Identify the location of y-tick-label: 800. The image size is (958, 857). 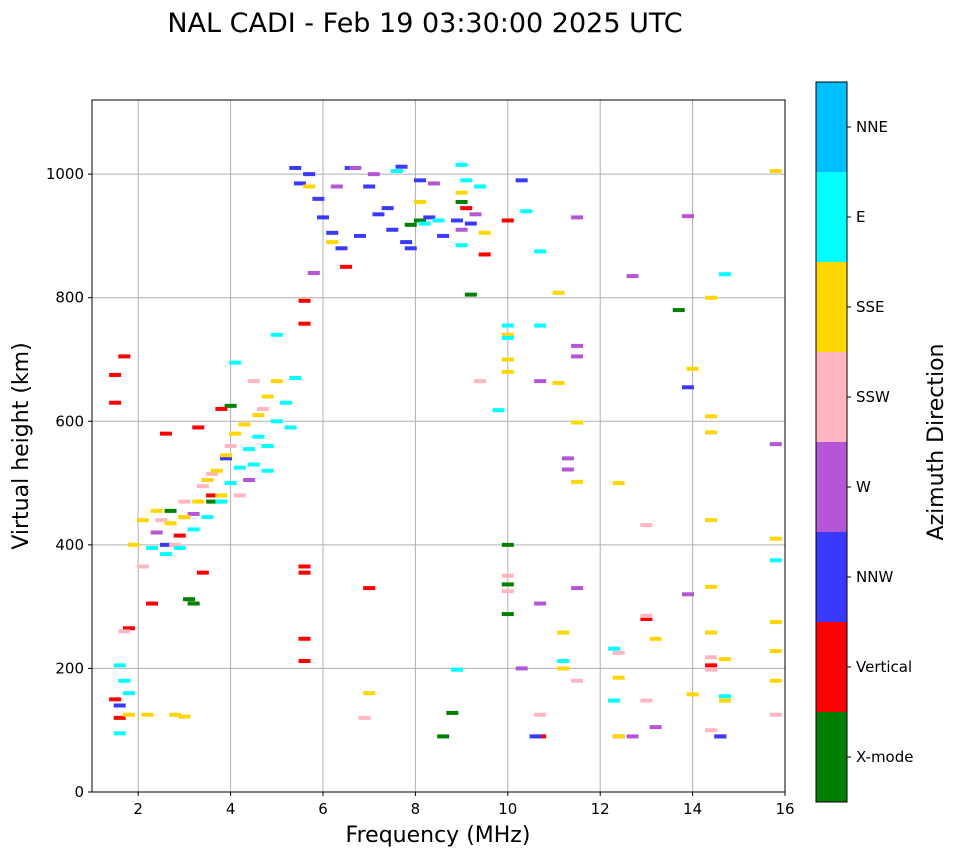
(69, 298).